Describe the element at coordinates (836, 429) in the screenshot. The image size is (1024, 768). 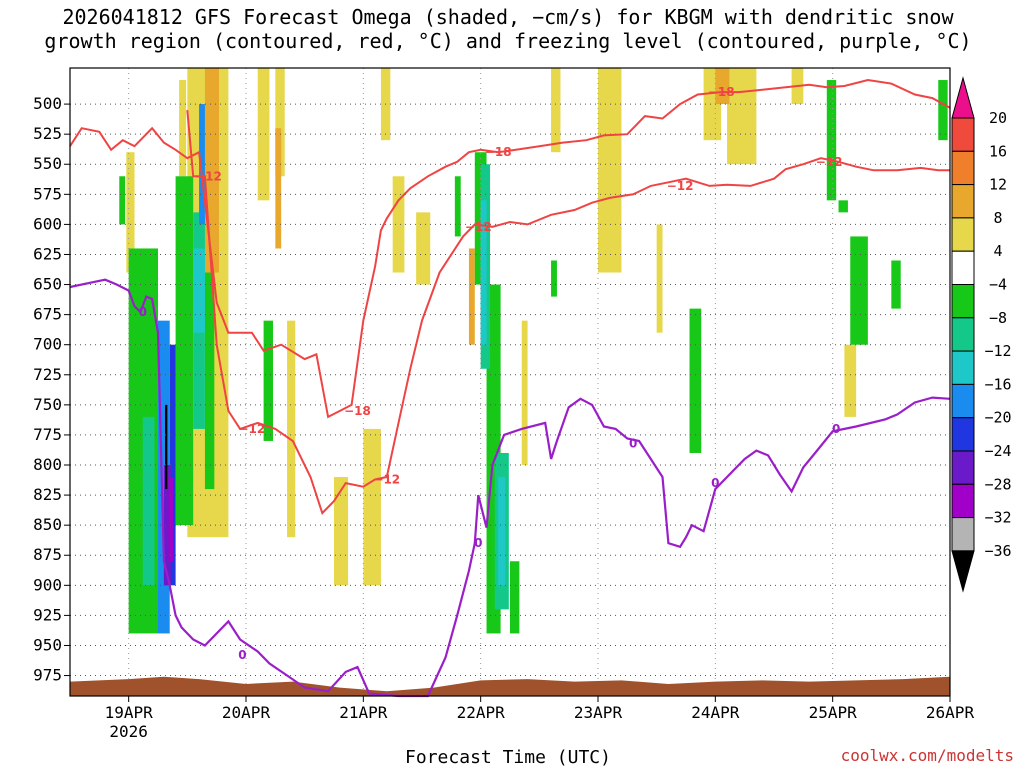
I see `contour-label-5: 0` at that location.